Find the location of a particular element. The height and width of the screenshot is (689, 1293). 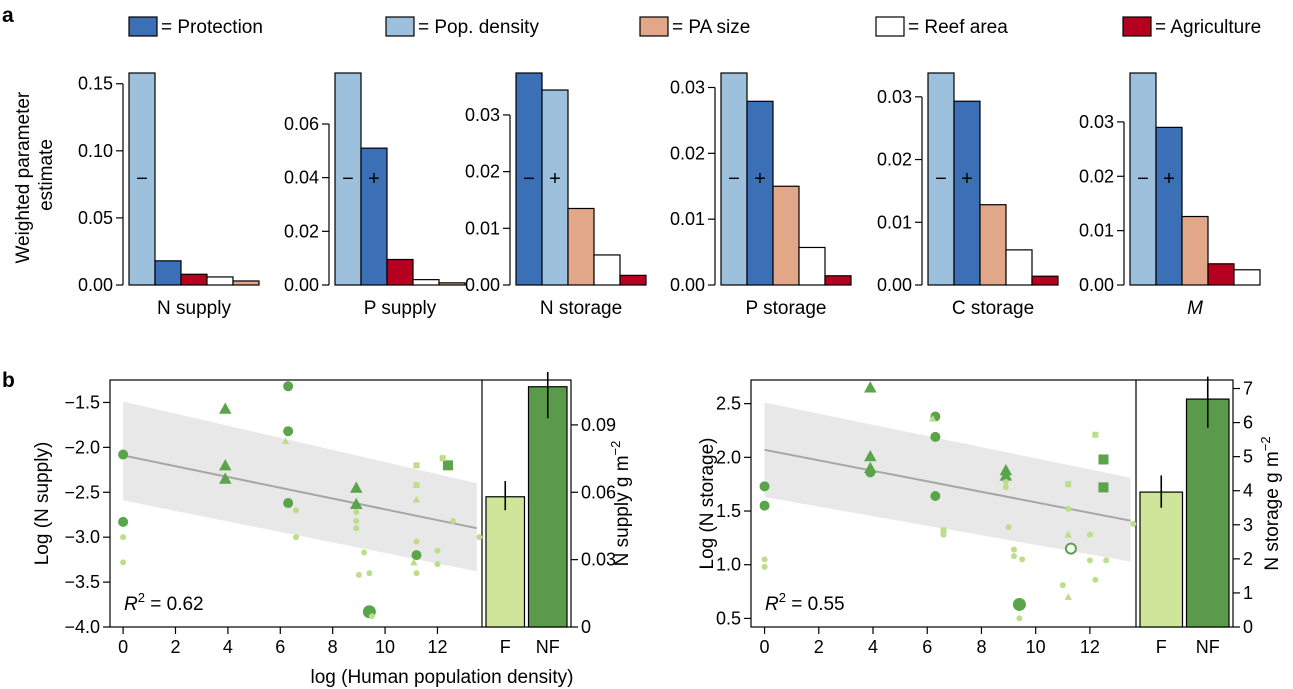

r-value: = 0.62 is located at coordinates (174, 604).